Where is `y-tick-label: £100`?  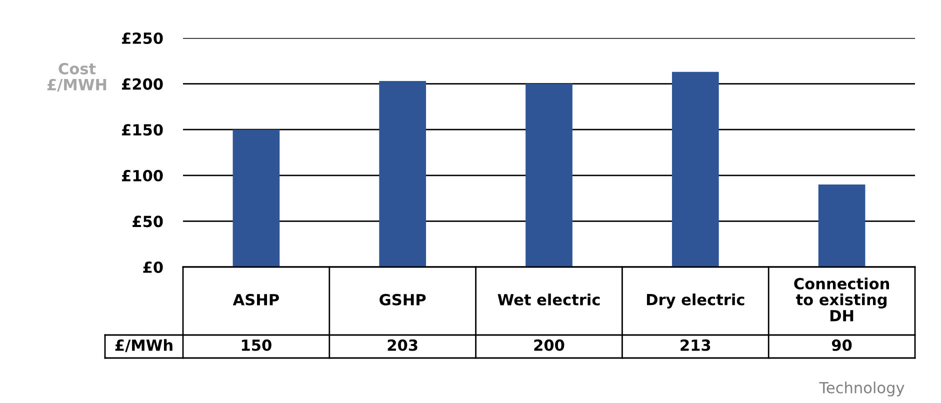 y-tick-label: £100 is located at coordinates (142, 176).